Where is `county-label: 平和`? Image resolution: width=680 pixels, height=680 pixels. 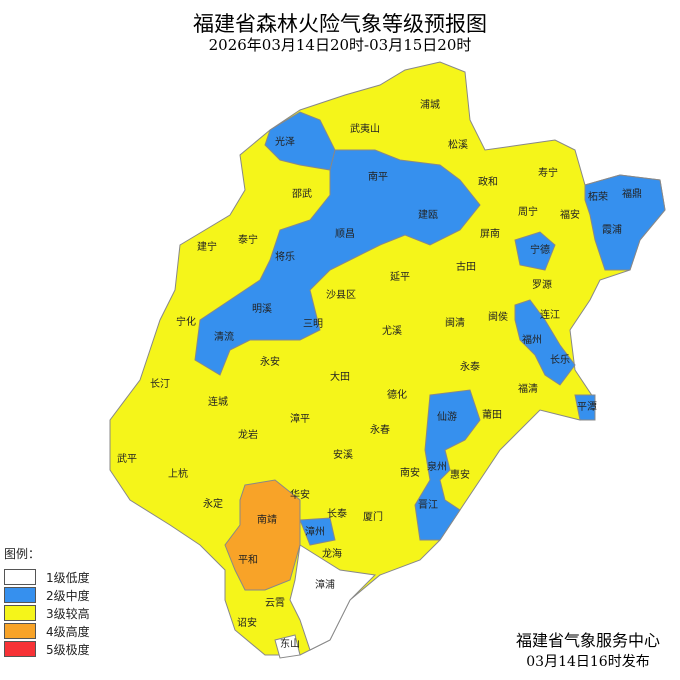
county-label: 平和 is located at coordinates (248, 560).